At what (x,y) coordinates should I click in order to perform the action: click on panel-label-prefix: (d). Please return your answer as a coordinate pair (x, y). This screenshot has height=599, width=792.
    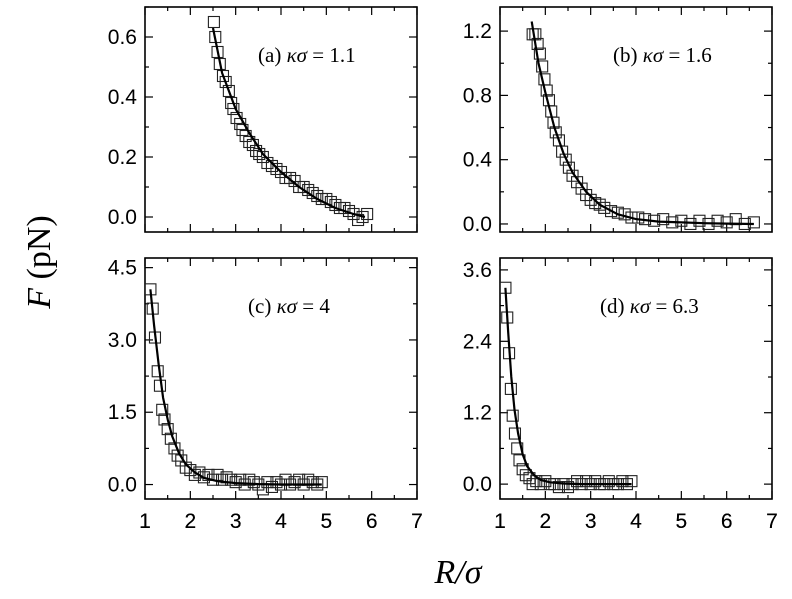
    Looking at the image, I should click on (615, 306).